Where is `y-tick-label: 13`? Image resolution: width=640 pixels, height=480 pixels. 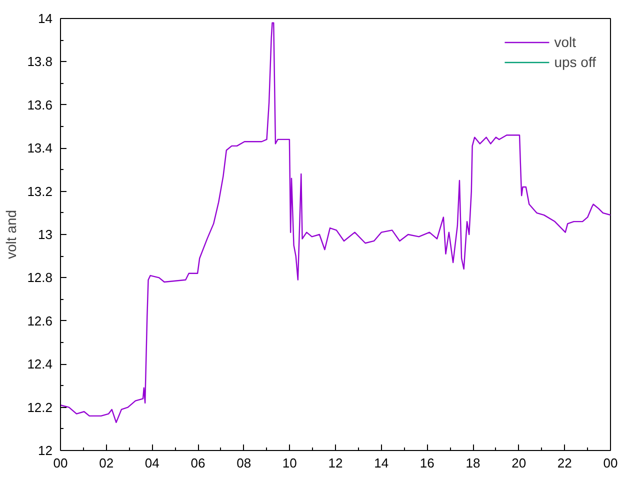
y-tick-label: 13 is located at coordinates (45, 234).